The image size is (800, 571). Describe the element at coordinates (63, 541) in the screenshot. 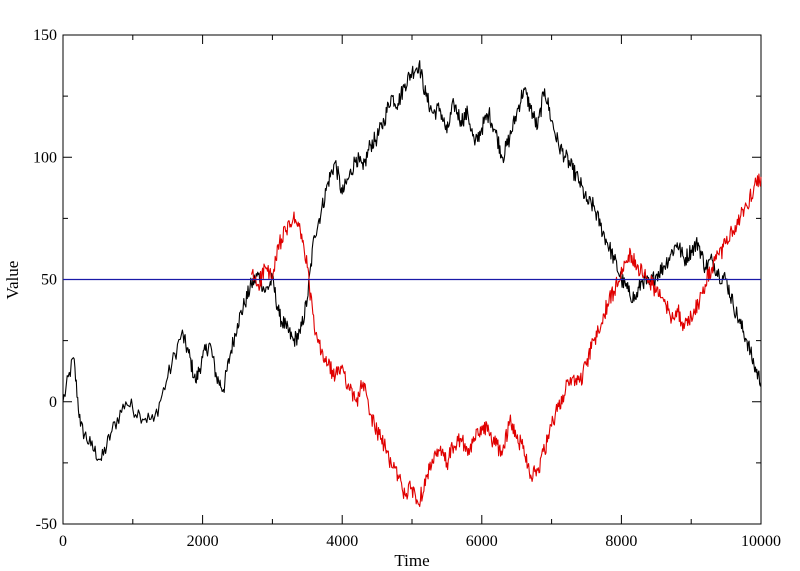

I see `x-tick-label: 0` at that location.